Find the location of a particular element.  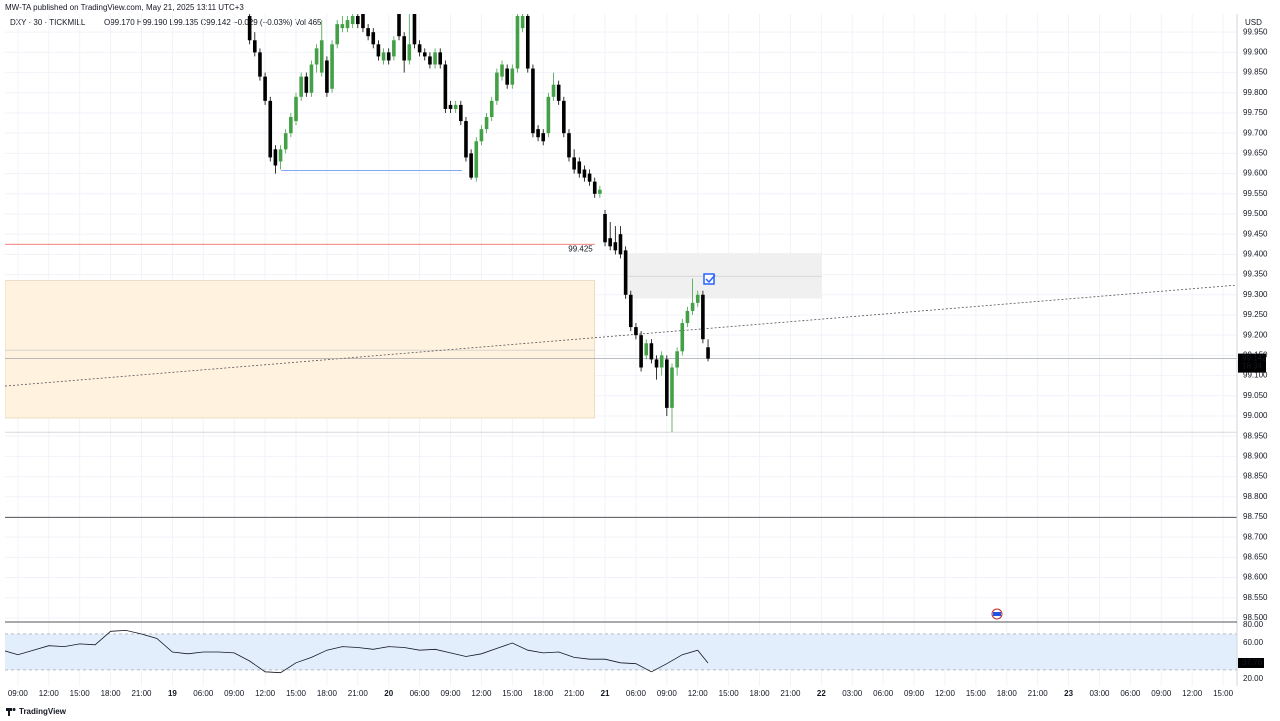

y-tick-label: 99.250 is located at coordinates (1255, 314).